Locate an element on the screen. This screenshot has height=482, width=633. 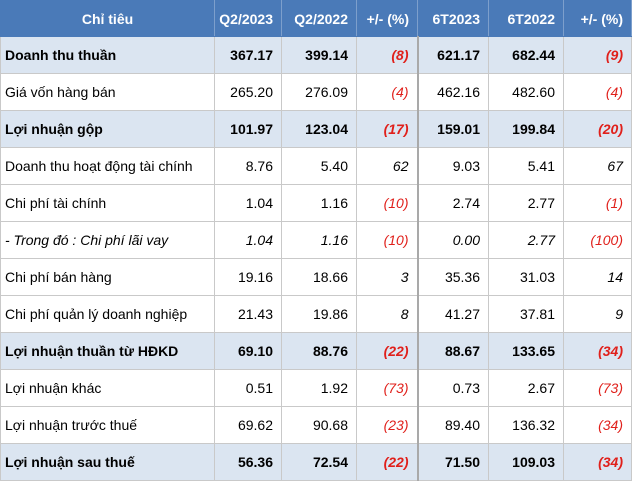
cell-q2-2022: 18.66 is located at coordinates (319, 277).